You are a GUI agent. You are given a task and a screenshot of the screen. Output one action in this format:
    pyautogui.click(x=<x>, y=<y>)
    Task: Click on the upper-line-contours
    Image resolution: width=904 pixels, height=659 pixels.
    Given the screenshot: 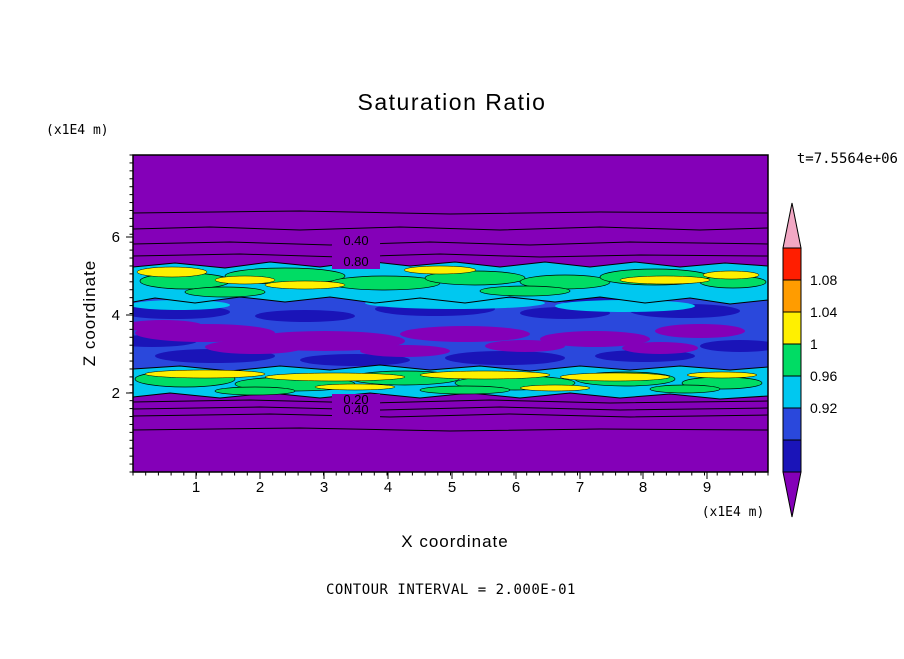 What is the action you would take?
    pyautogui.click(x=450, y=234)
    